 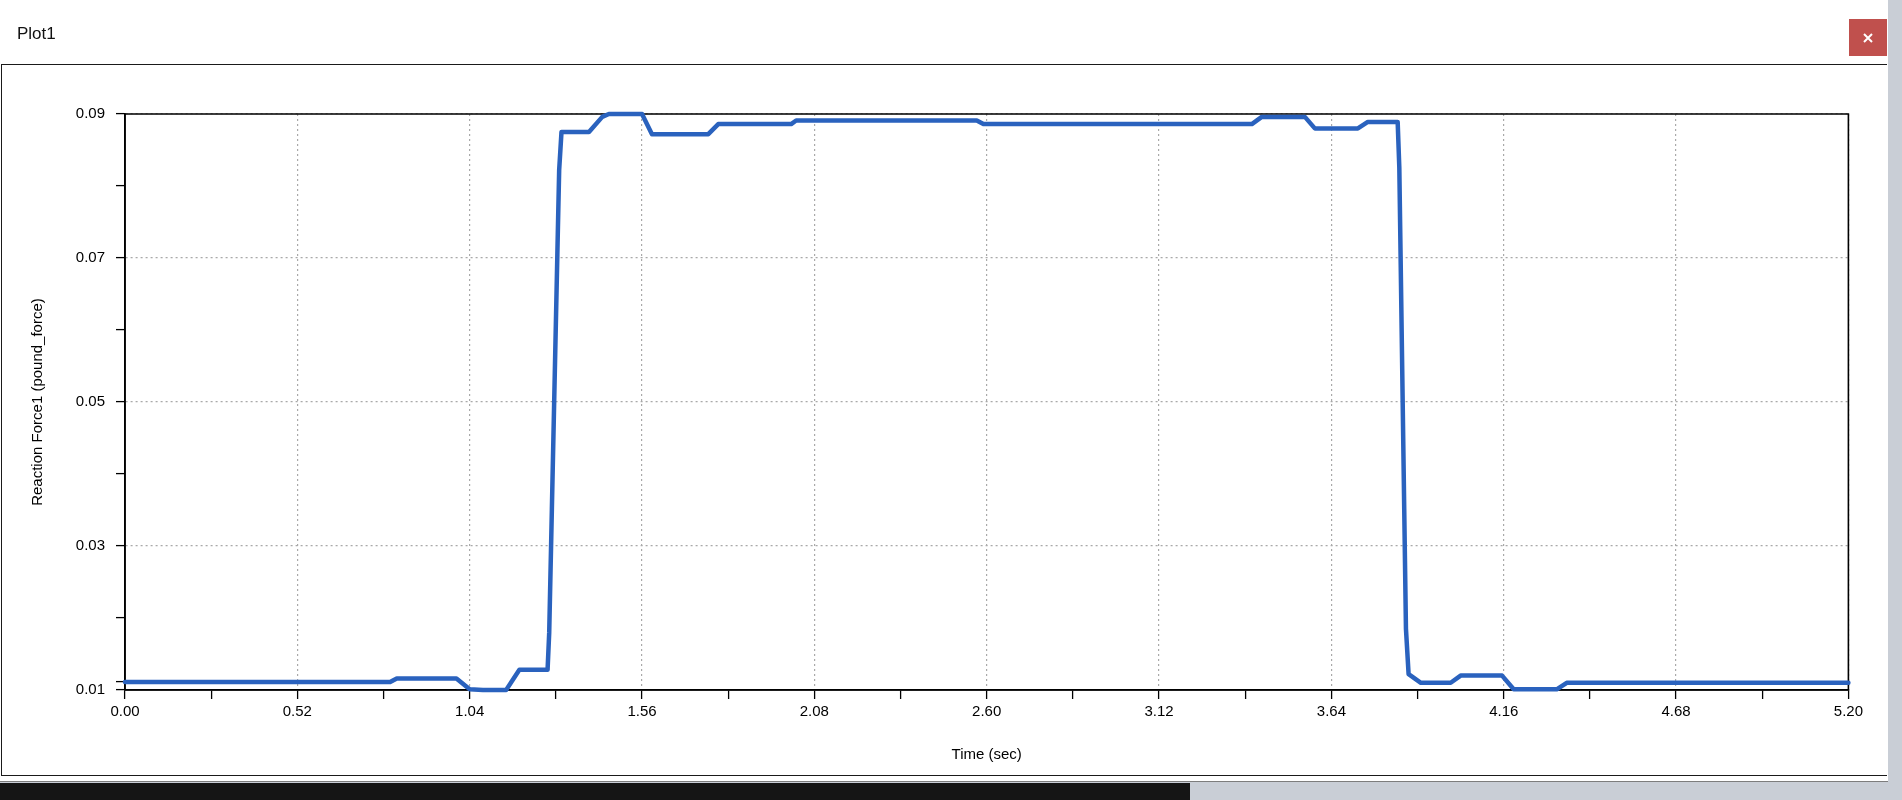 What do you see at coordinates (125, 711) in the screenshot?
I see `x-tick-label: 0.00` at bounding box center [125, 711].